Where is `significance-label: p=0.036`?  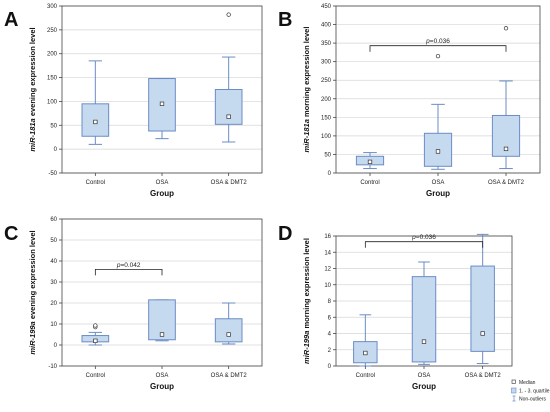 significance-label: p=0.036 is located at coordinates (423, 237).